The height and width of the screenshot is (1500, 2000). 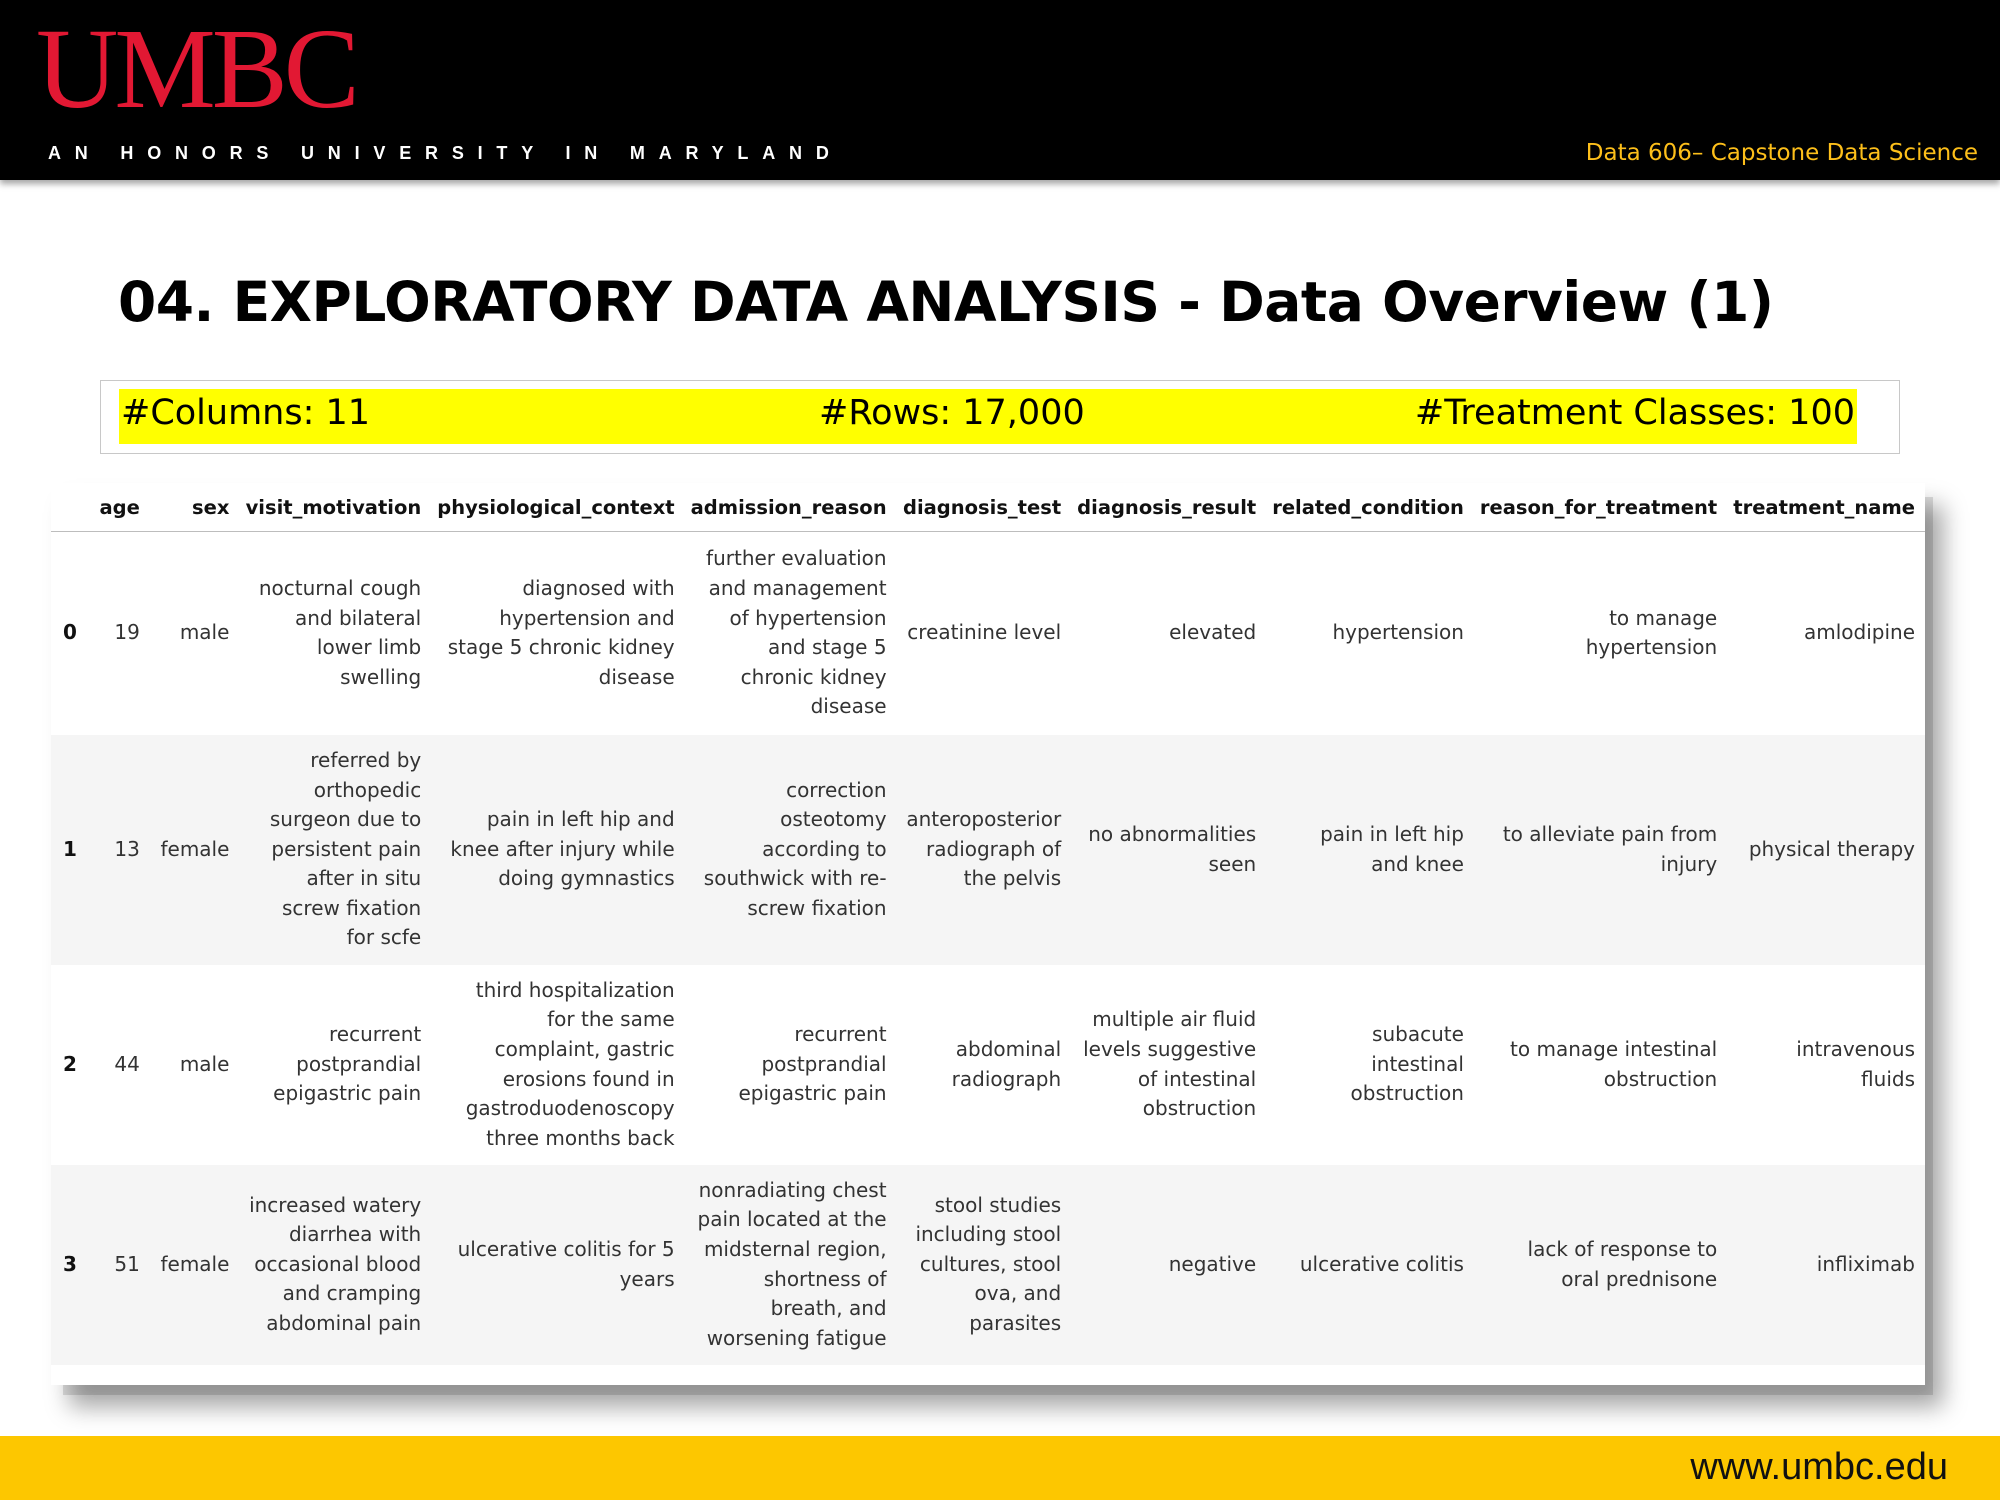 I want to click on cell-admission-reason: recurrent postprandial epigastric pain, so click(x=812, y=1064).